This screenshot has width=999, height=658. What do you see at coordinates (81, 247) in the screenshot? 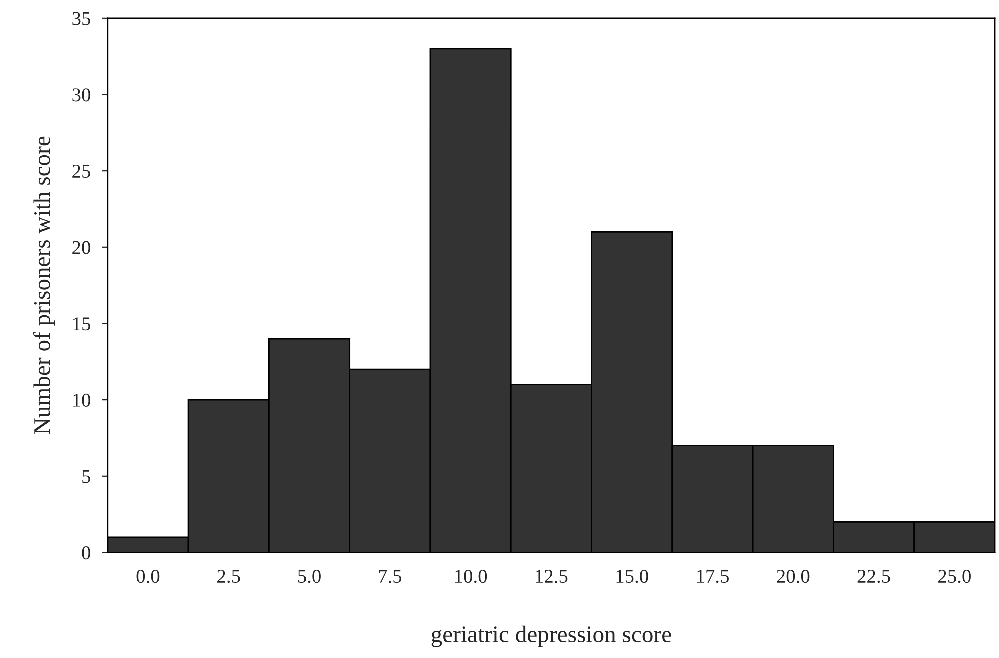
I see `y-tick-label: 20` at bounding box center [81, 247].